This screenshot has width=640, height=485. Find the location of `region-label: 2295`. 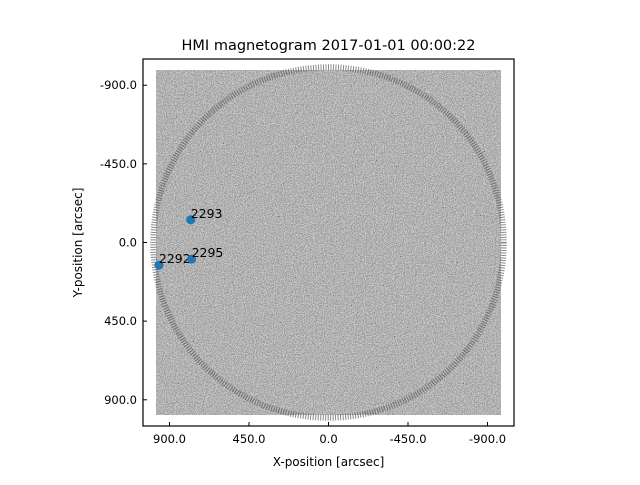

region-label: 2295 is located at coordinates (208, 252).